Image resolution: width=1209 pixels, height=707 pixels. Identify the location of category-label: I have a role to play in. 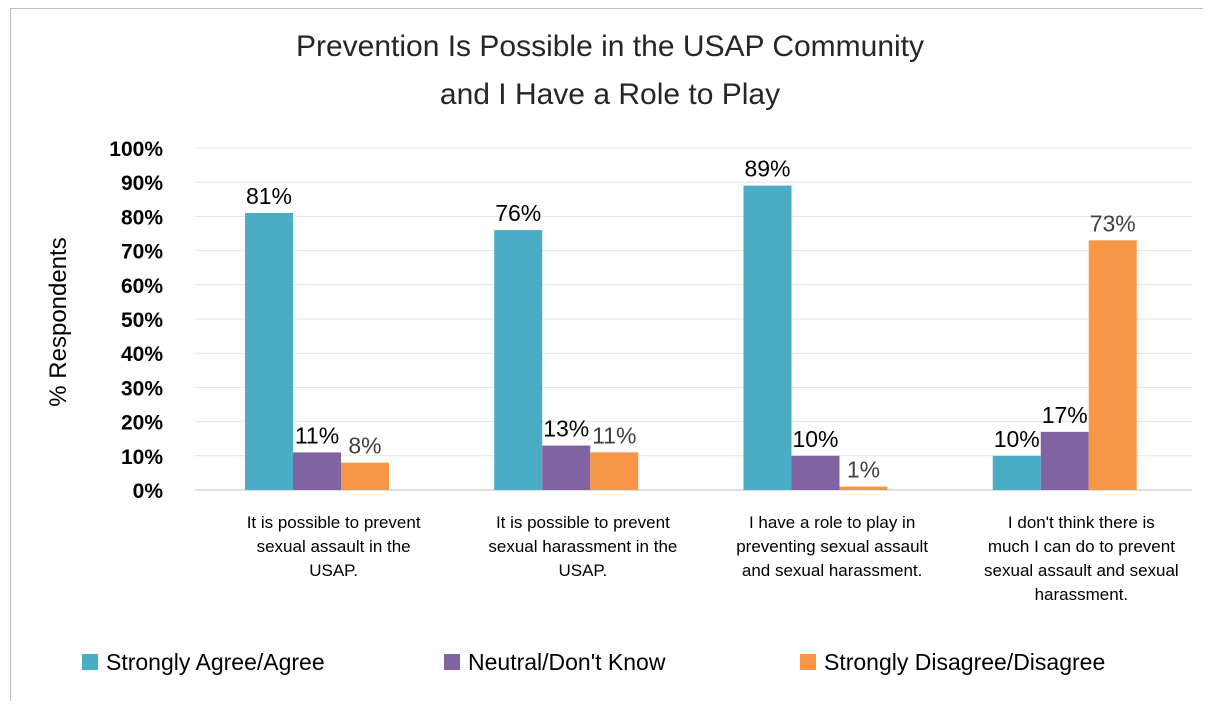
(832, 522).